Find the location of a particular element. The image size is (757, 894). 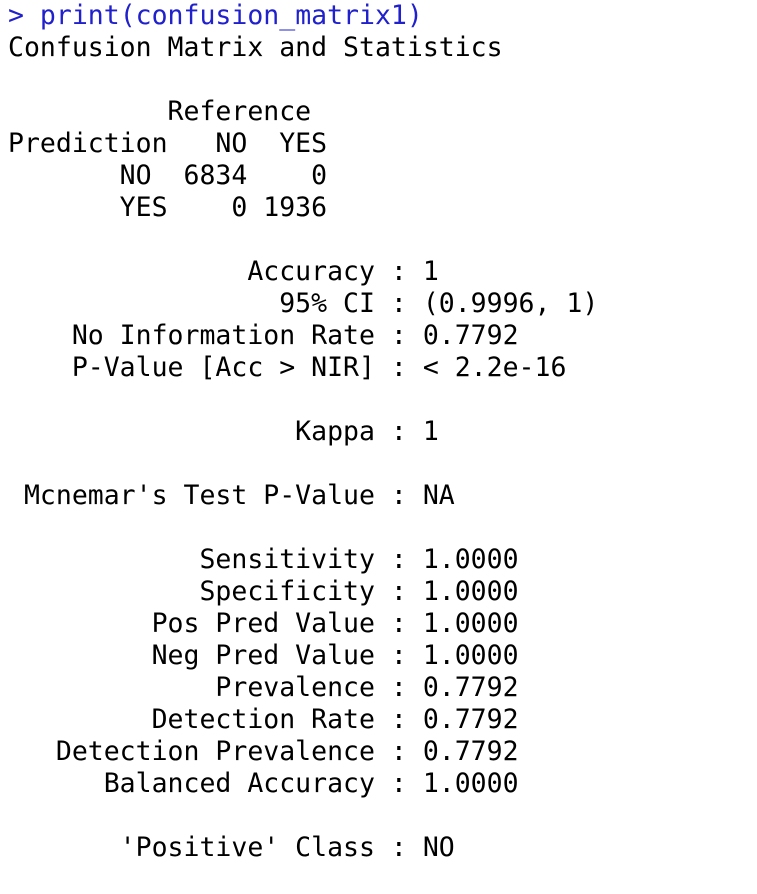

stat-no-information-rate: No Information Rate : 0.7792 is located at coordinates (263, 335).